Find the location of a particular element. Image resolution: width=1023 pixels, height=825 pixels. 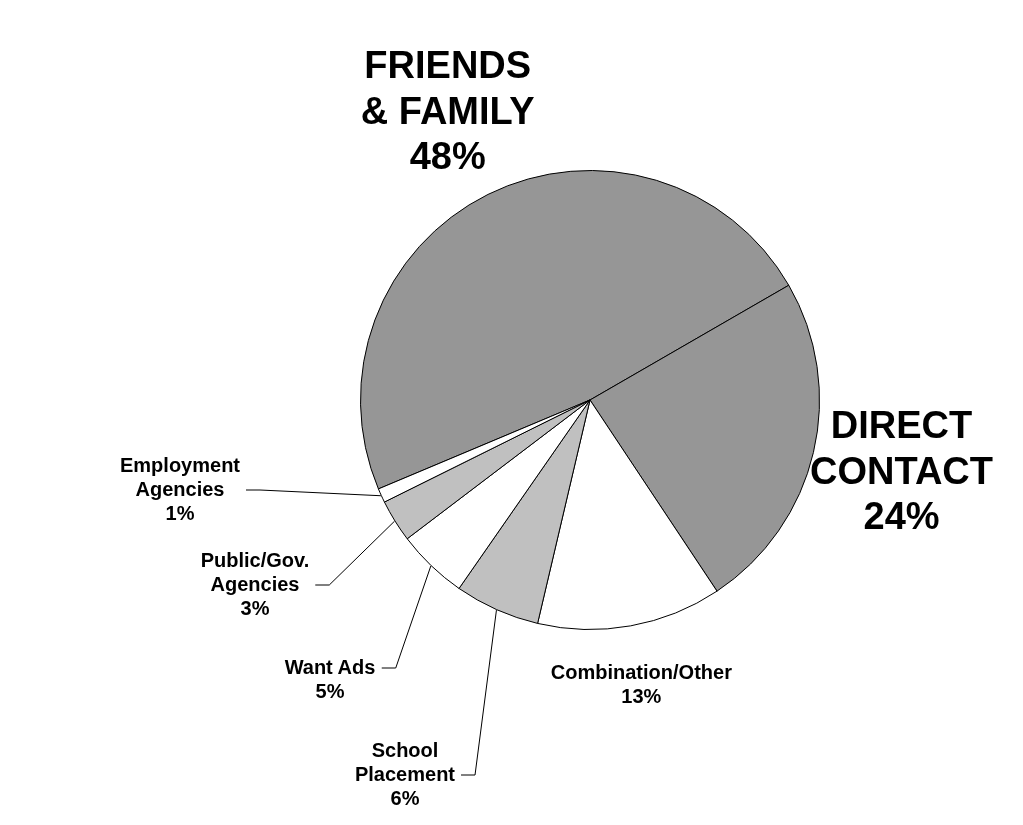

slice-label: Combination/Other is located at coordinates (641, 671).